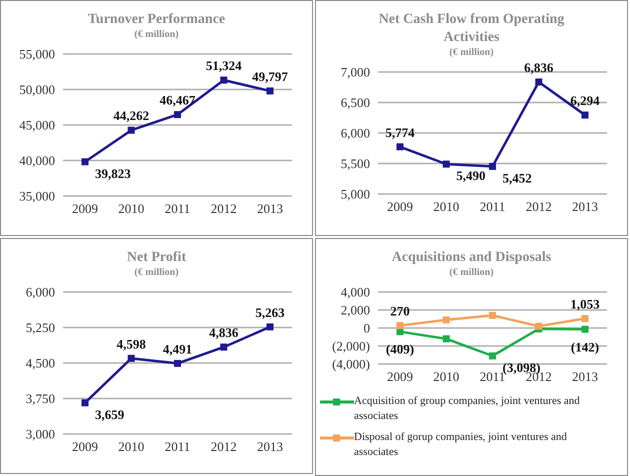 The width and height of the screenshot is (630, 476). What do you see at coordinates (355, 102) in the screenshot?
I see `y-tick-label: 6,500` at bounding box center [355, 102].